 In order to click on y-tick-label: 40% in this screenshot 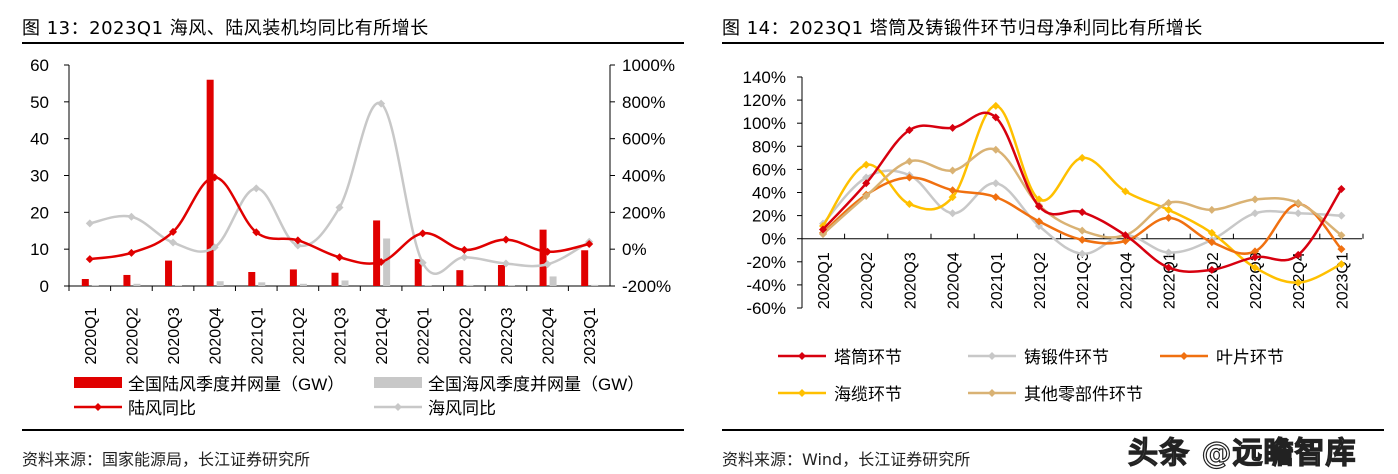, I will do `click(769, 193)`.